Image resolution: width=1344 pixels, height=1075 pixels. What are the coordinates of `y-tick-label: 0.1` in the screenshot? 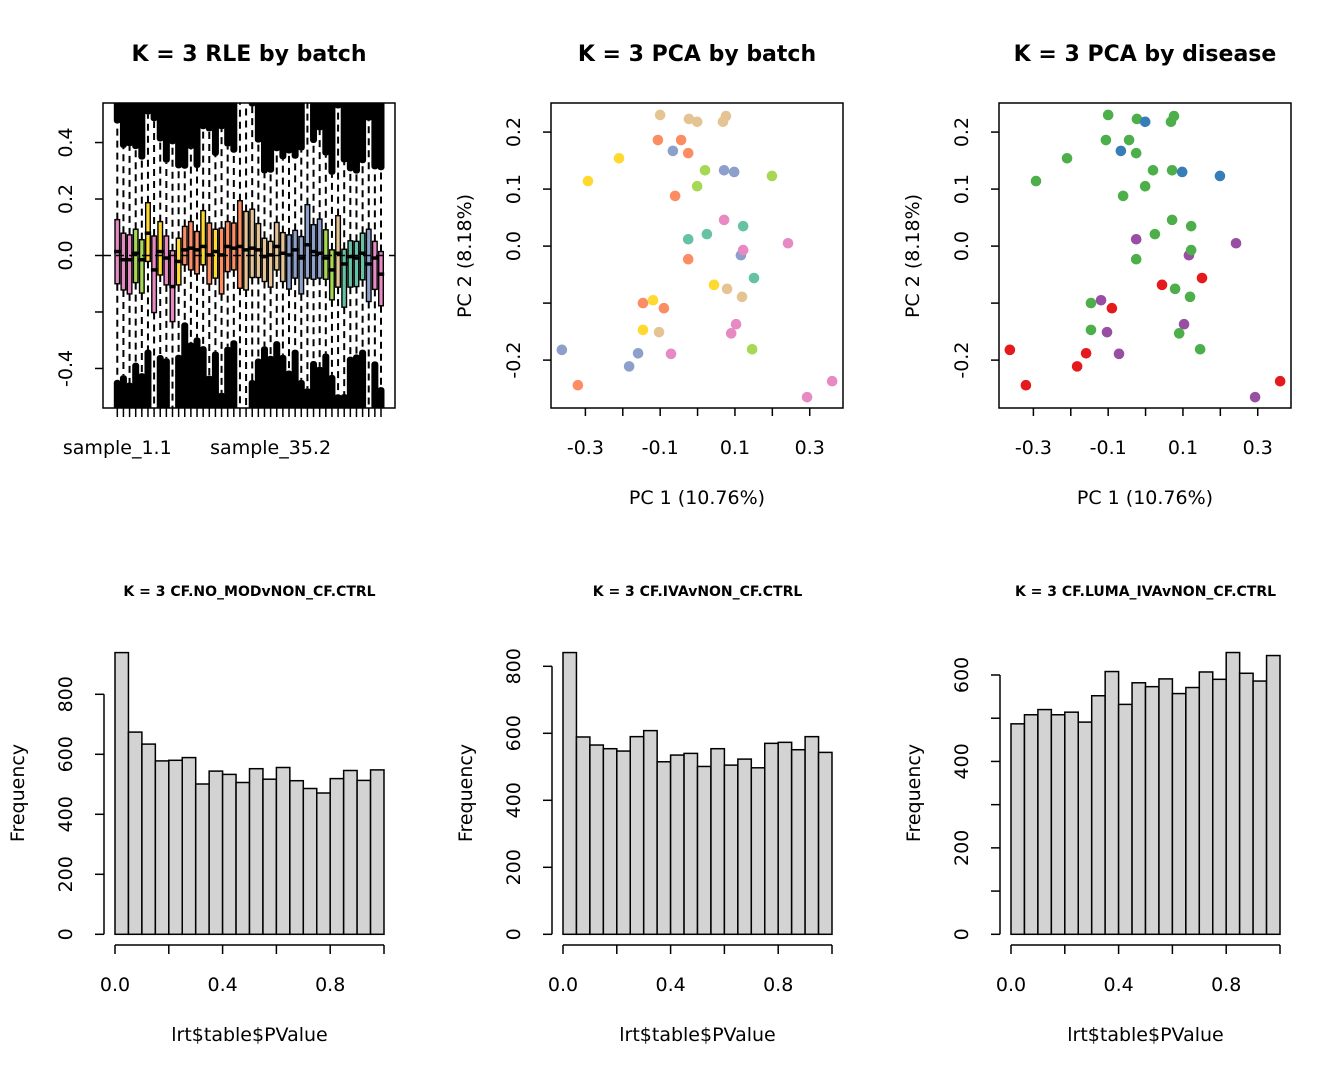 It's located at (962, 189).